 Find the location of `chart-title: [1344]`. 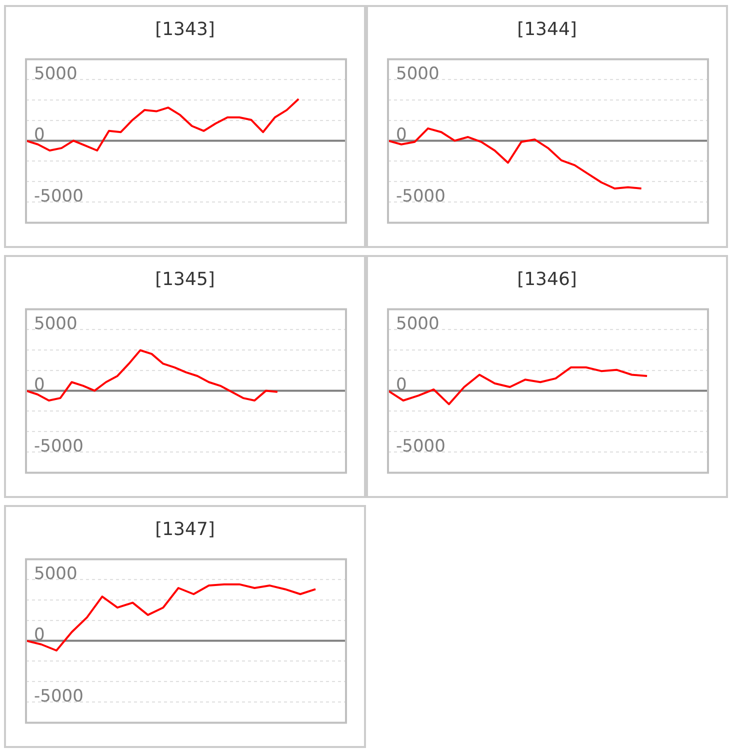

chart-title: [1344] is located at coordinates (547, 29).